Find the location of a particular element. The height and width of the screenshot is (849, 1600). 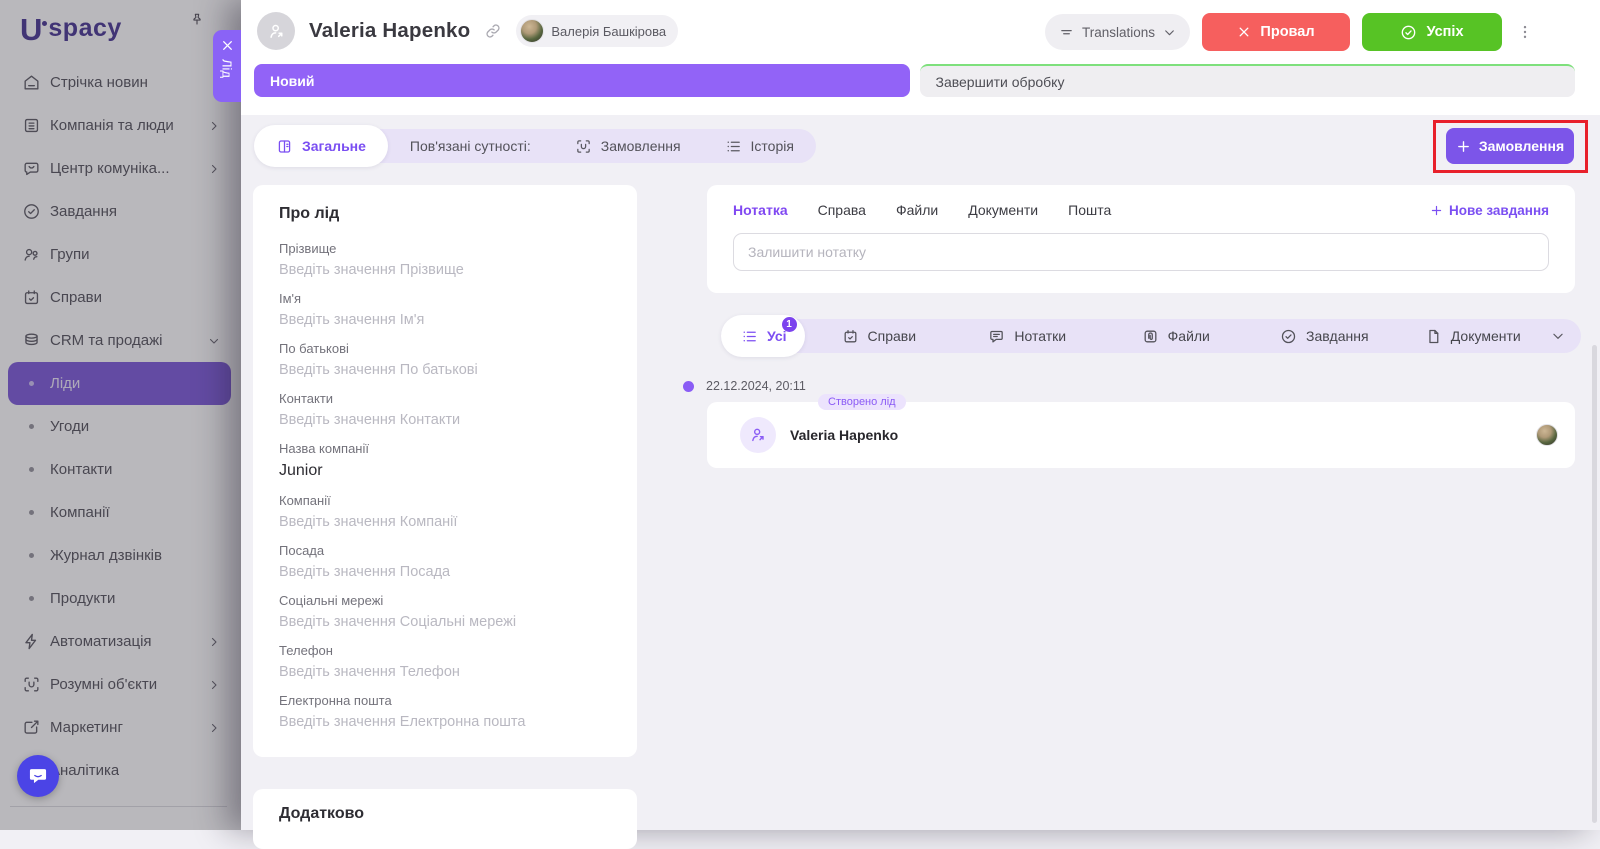

check-circle-icon is located at coordinates (1288, 336).